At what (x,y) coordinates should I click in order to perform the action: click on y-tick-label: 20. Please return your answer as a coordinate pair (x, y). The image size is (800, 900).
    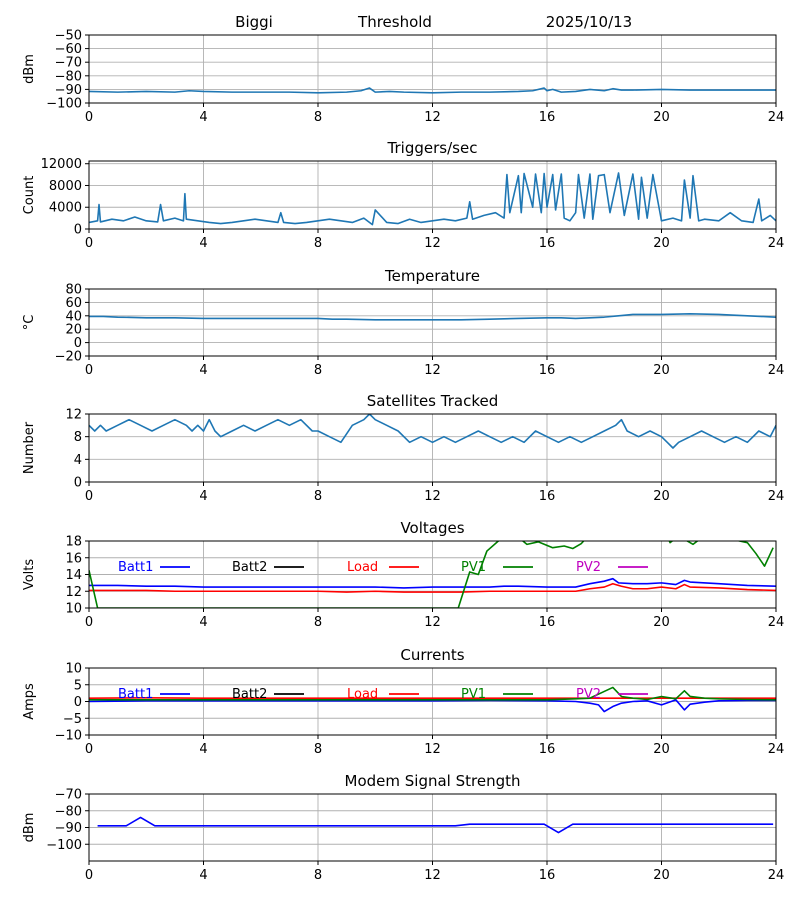
    Looking at the image, I should click on (73, 330).